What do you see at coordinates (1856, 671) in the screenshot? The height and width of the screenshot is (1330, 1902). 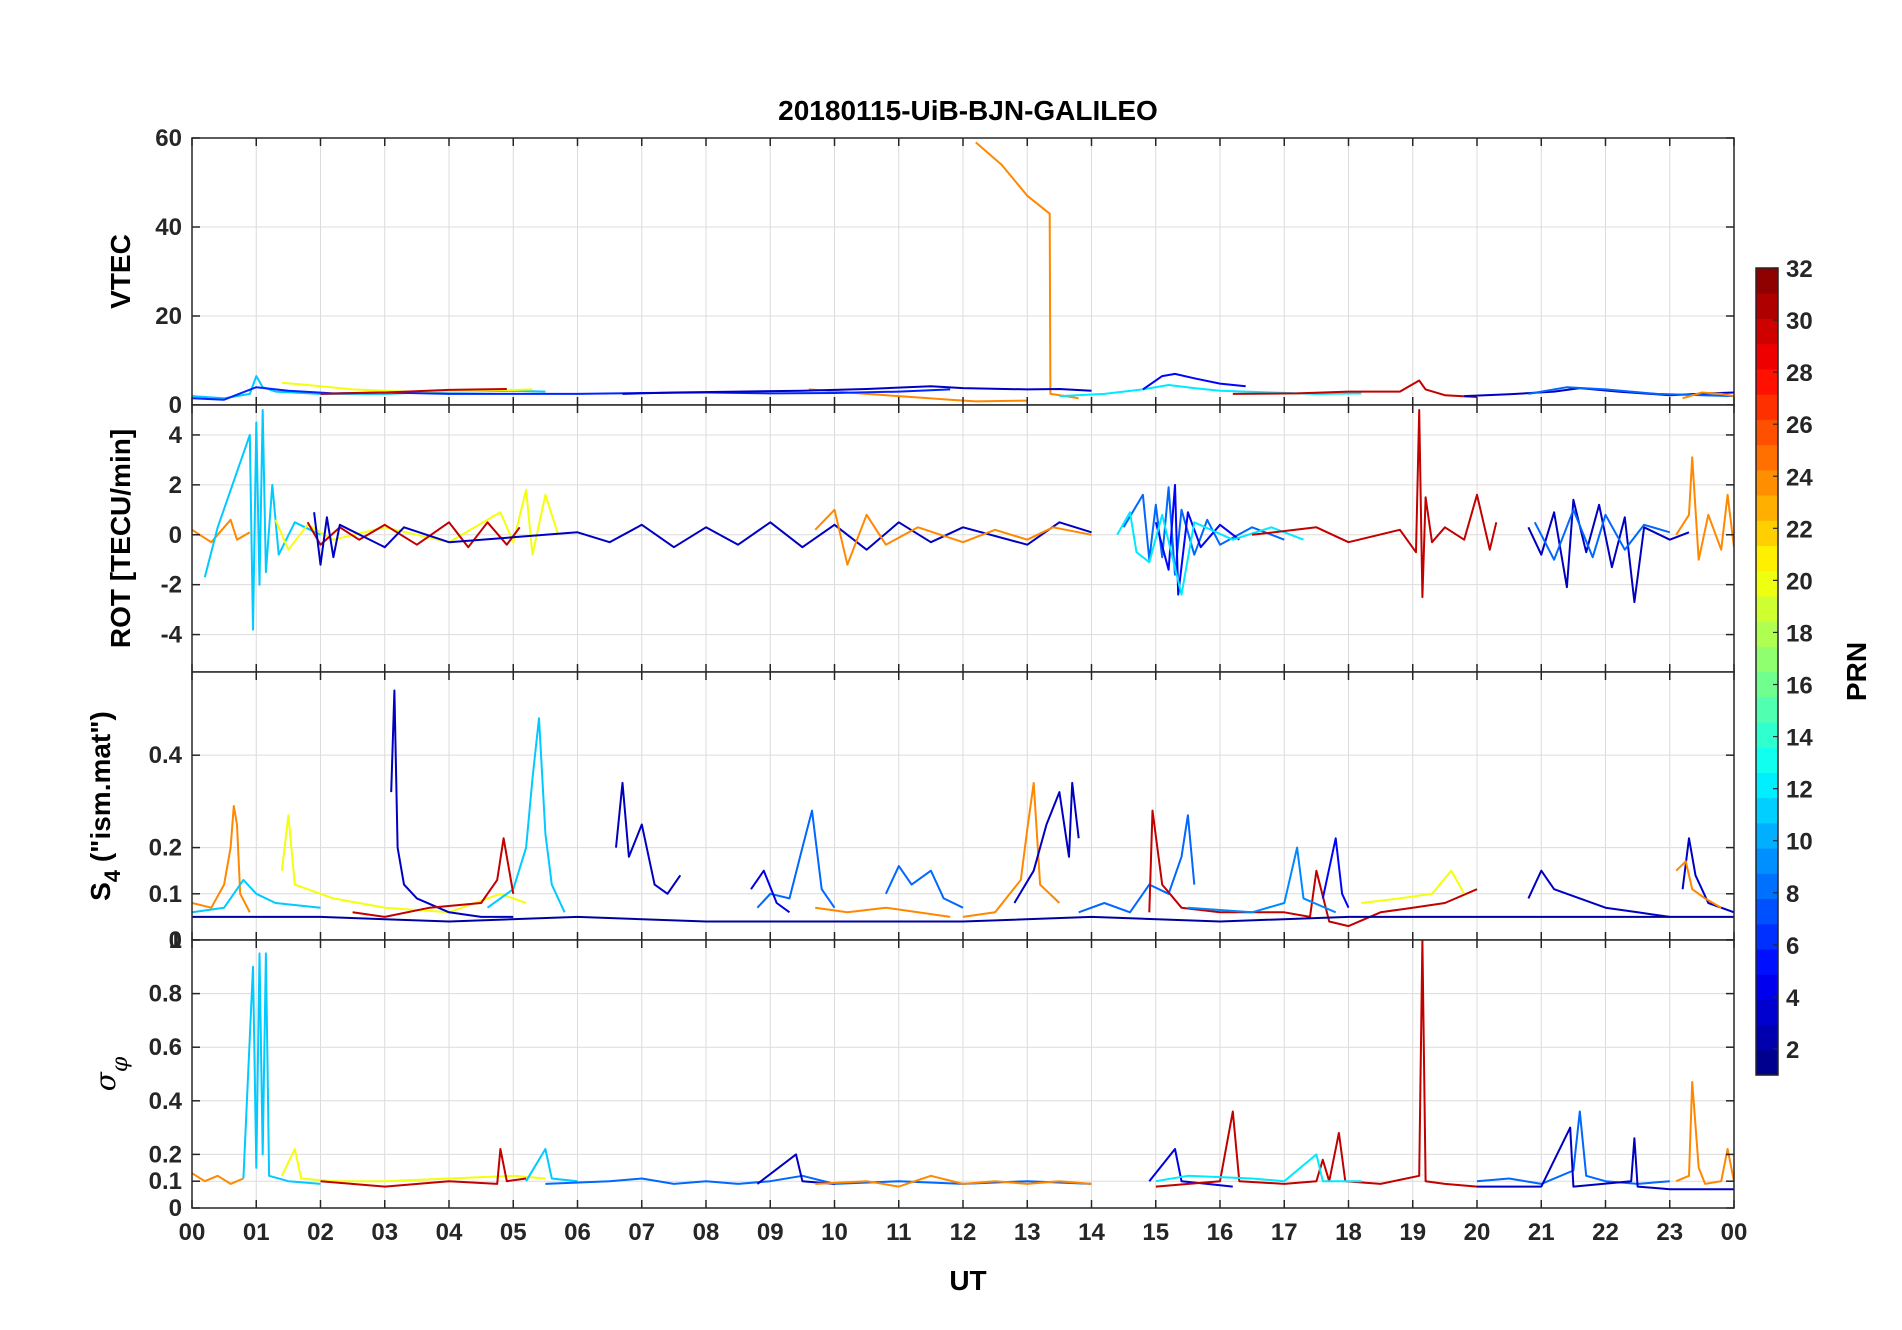 I see `colorbar-label: PRN` at bounding box center [1856, 671].